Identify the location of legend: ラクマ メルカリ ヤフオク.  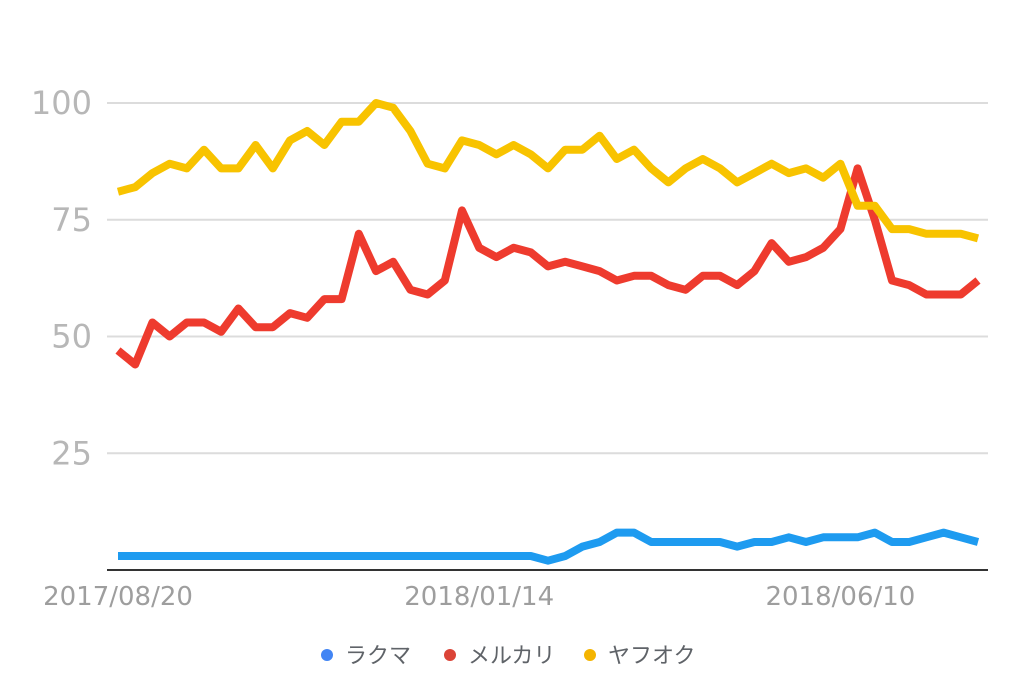
(508, 656).